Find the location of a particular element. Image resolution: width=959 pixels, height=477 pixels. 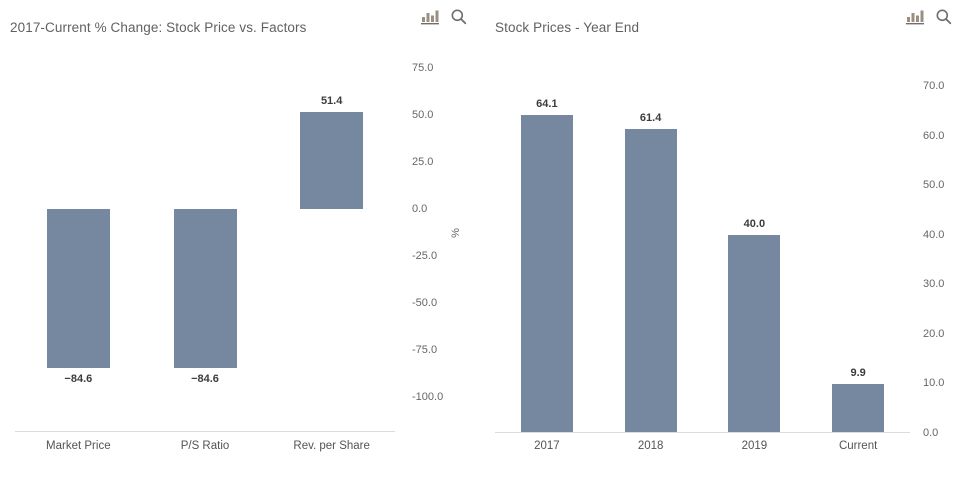

x-axis-category-label: Market Price is located at coordinates (78, 446).